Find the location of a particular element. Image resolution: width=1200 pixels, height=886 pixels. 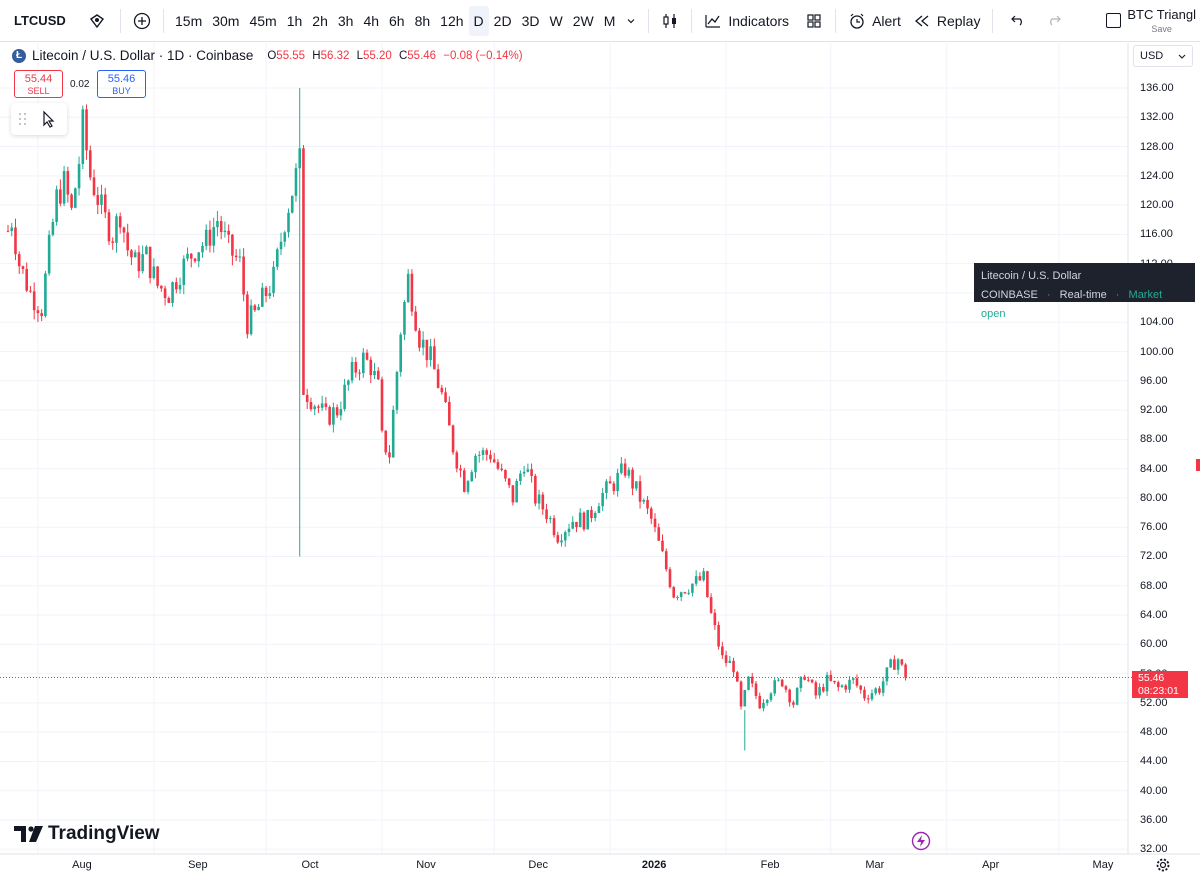

interval-3d: 3D is located at coordinates (530, 20).